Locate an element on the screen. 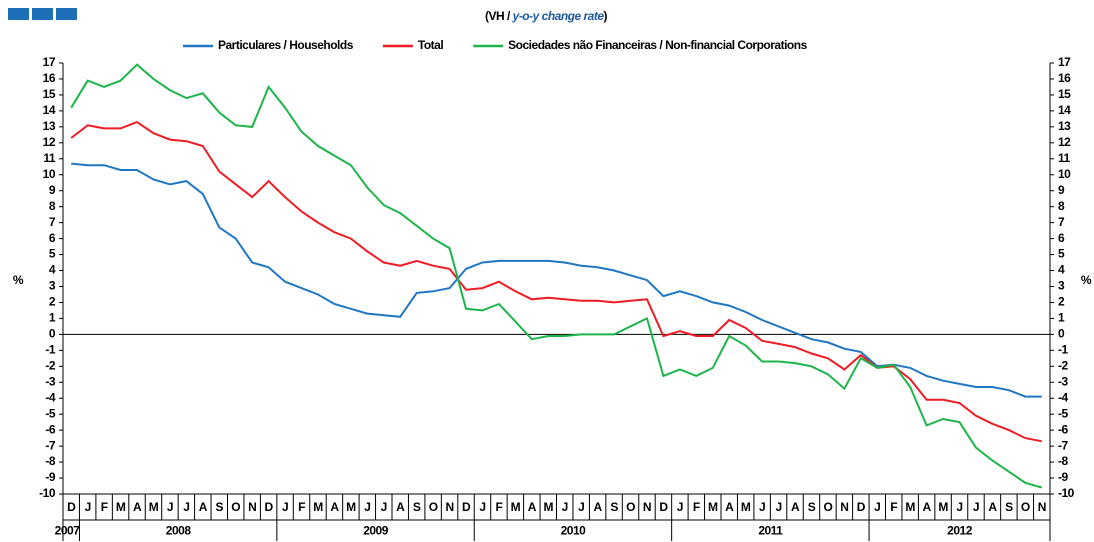 This screenshot has height=542, width=1094. y-tick-label: 1 is located at coordinates (52, 318).